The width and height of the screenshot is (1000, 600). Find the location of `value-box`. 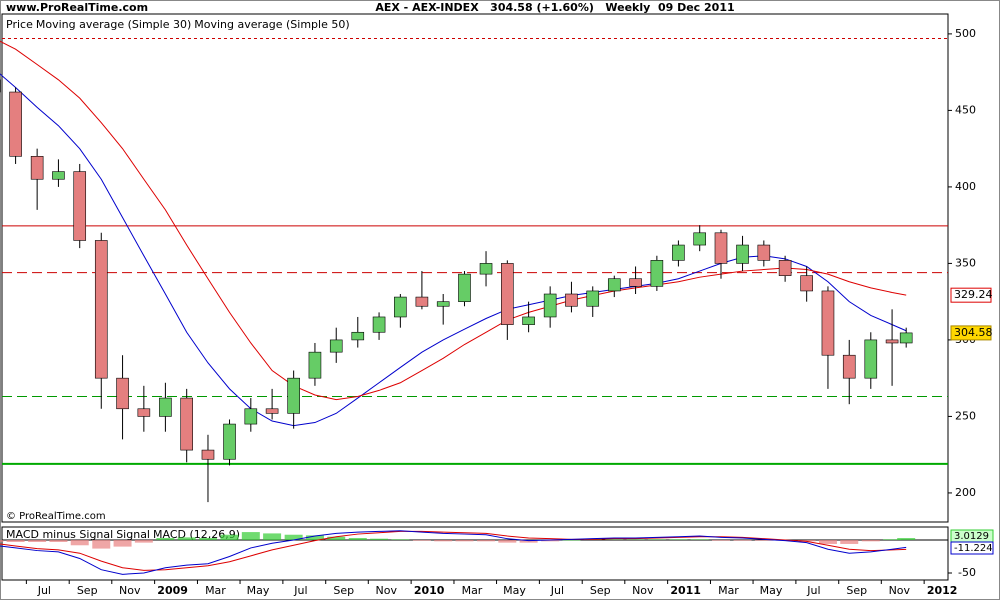

value-box is located at coordinates (971, 295).